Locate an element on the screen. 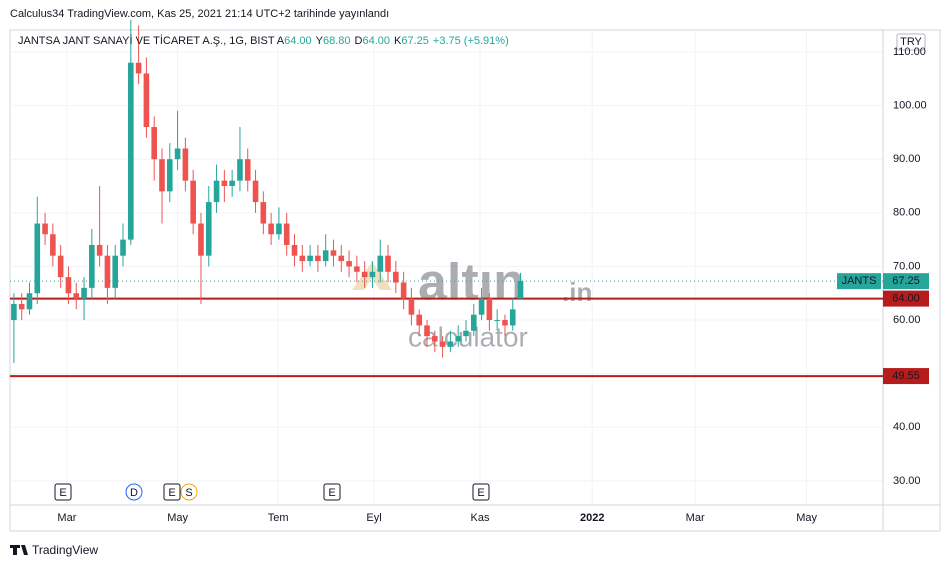 The image size is (949, 568). last-price-name-bg is located at coordinates (859, 281).